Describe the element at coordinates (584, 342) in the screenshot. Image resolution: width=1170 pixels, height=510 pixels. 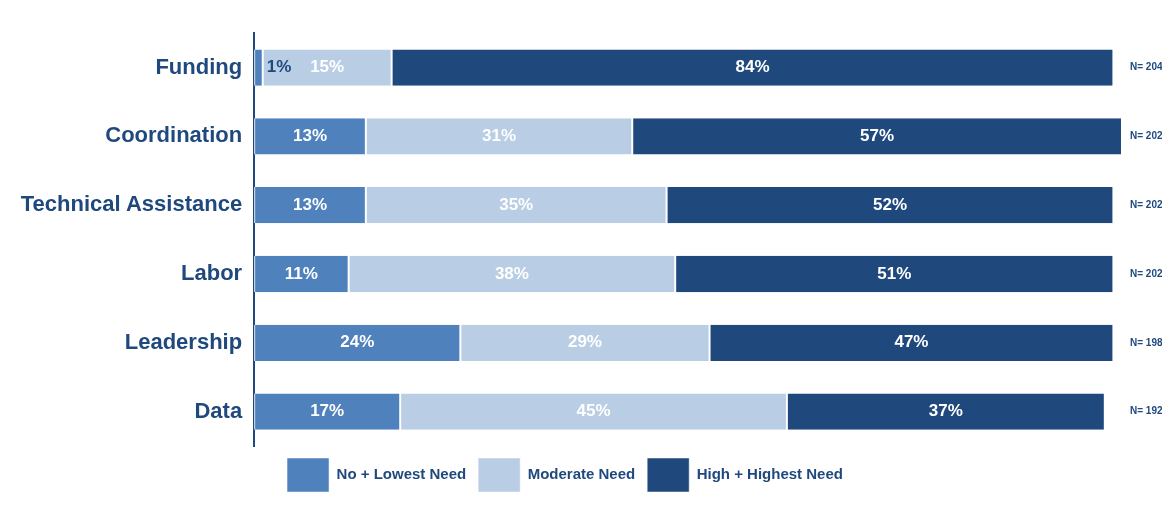
I see `data-label: 29%` at that location.